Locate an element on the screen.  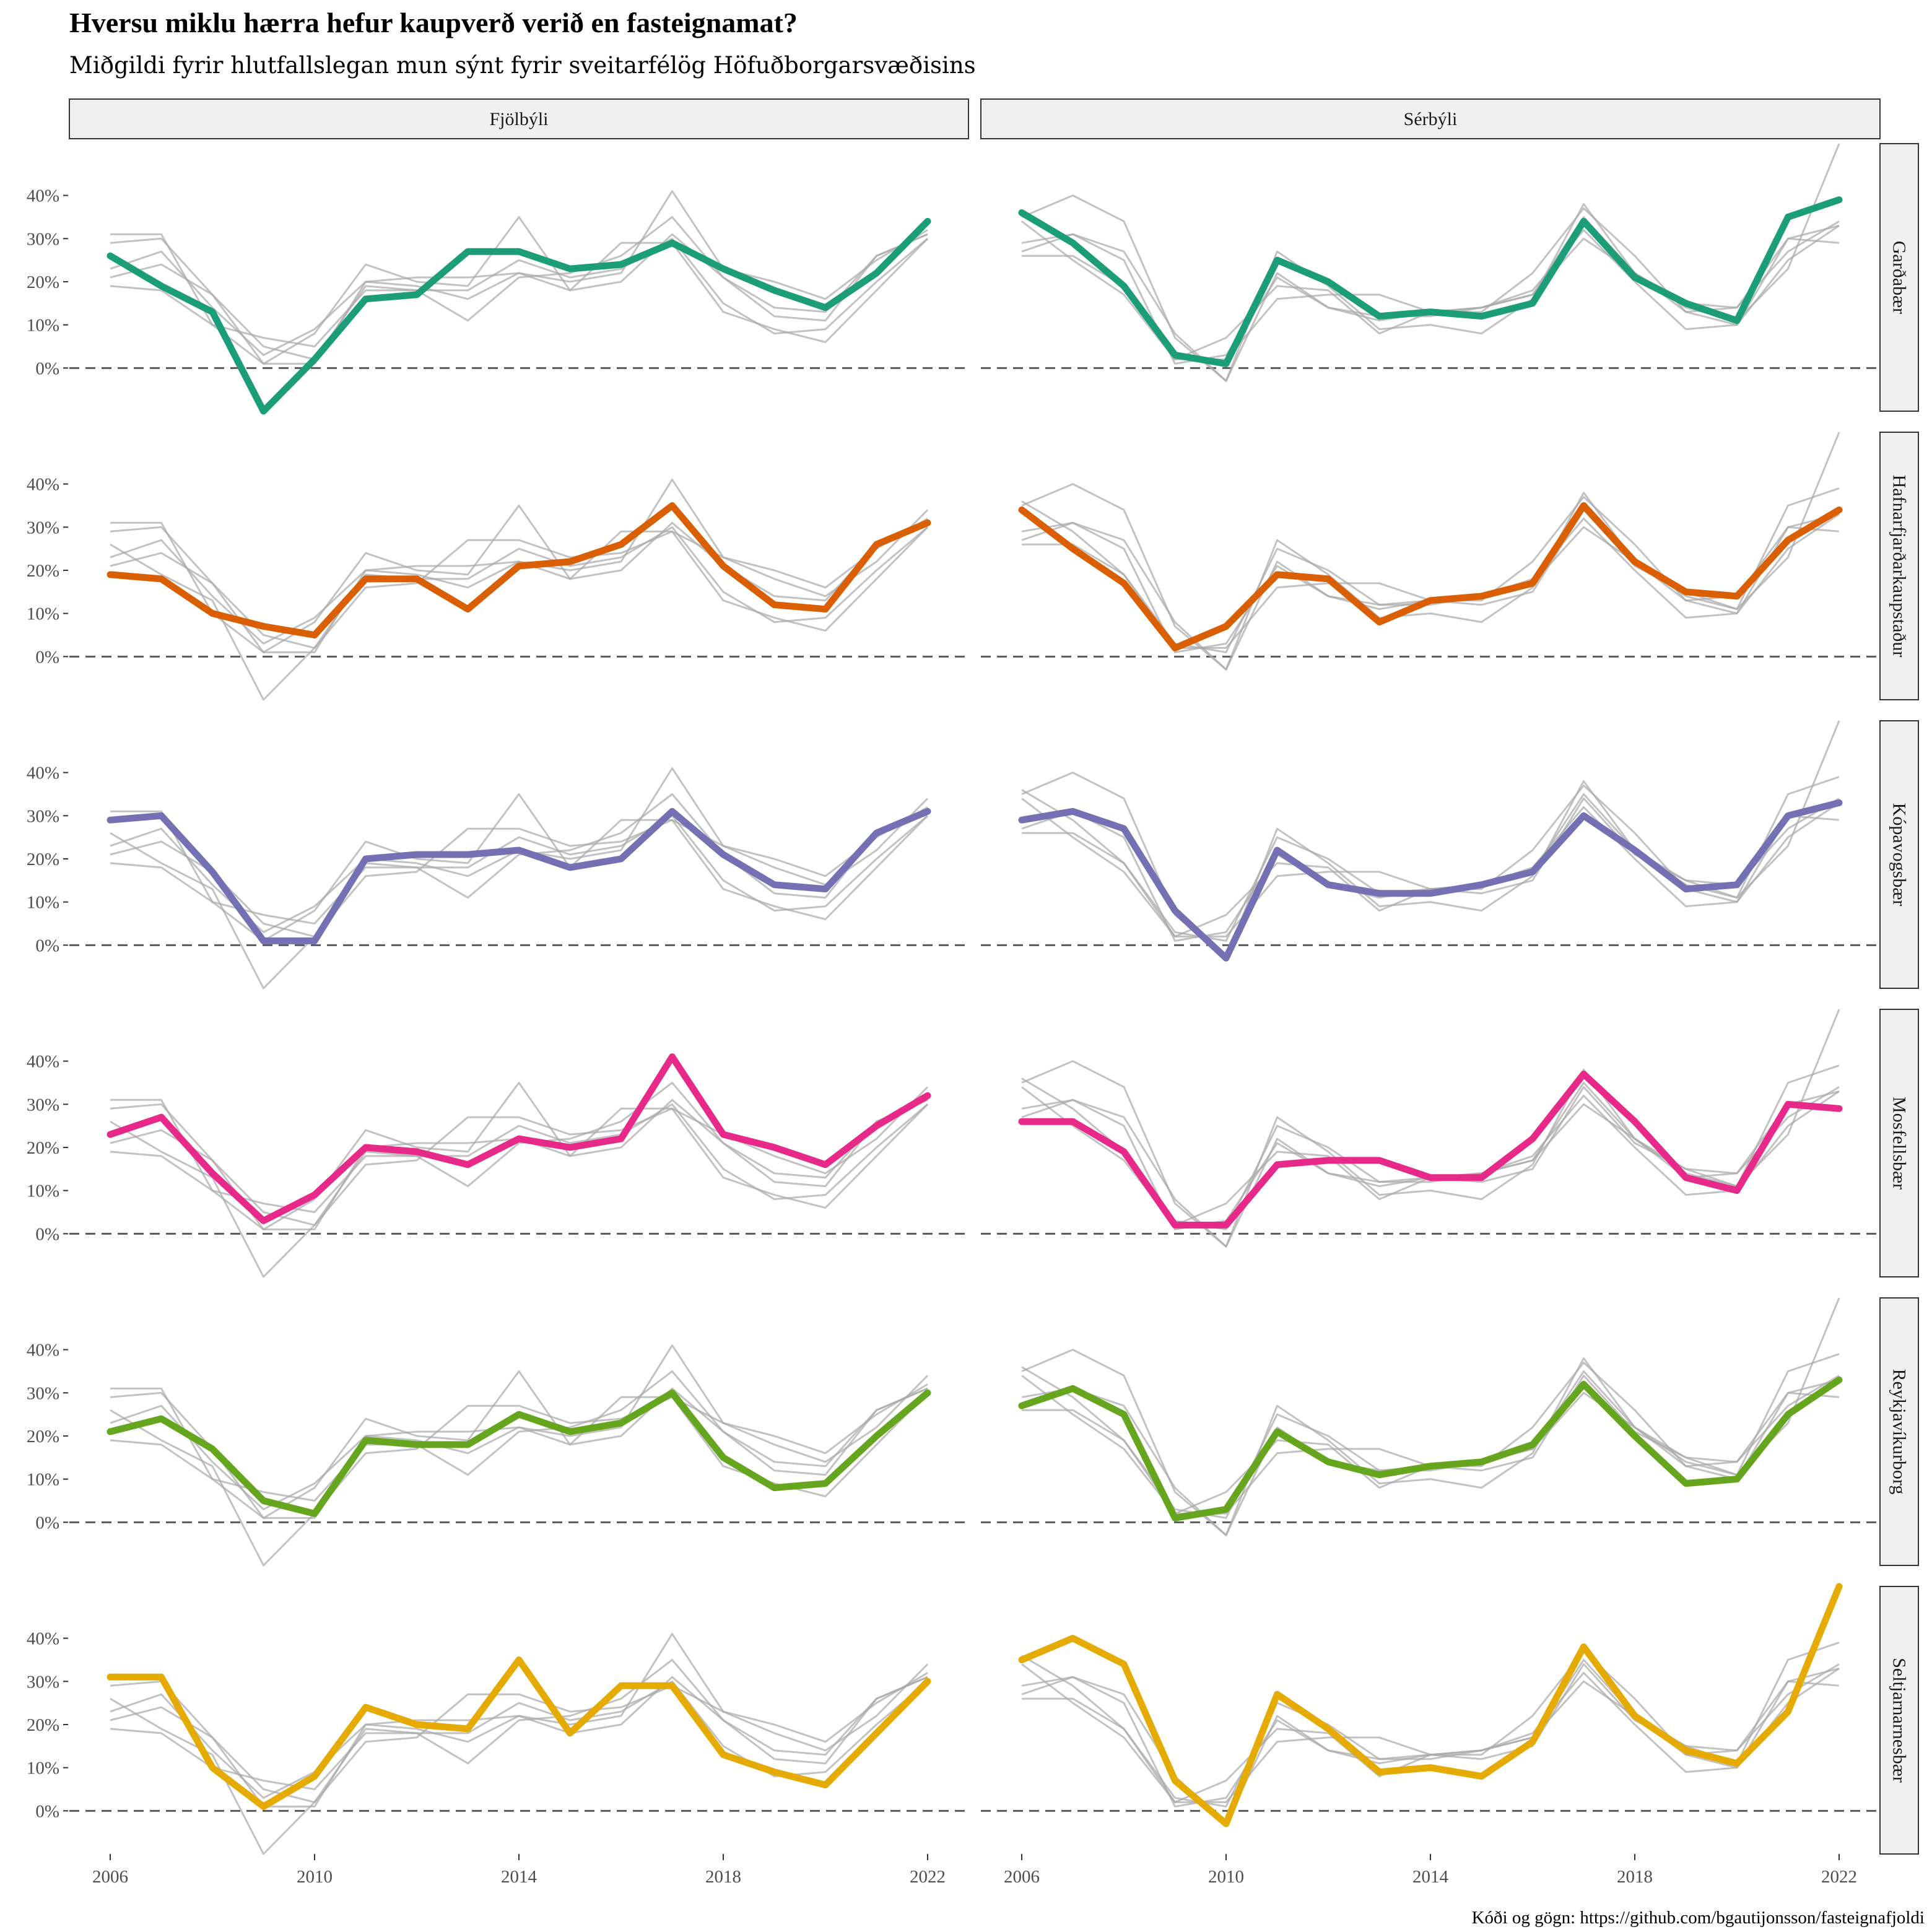
panel-fjolbyli-hafnarfjardarkaupstadur is located at coordinates (518, 590).